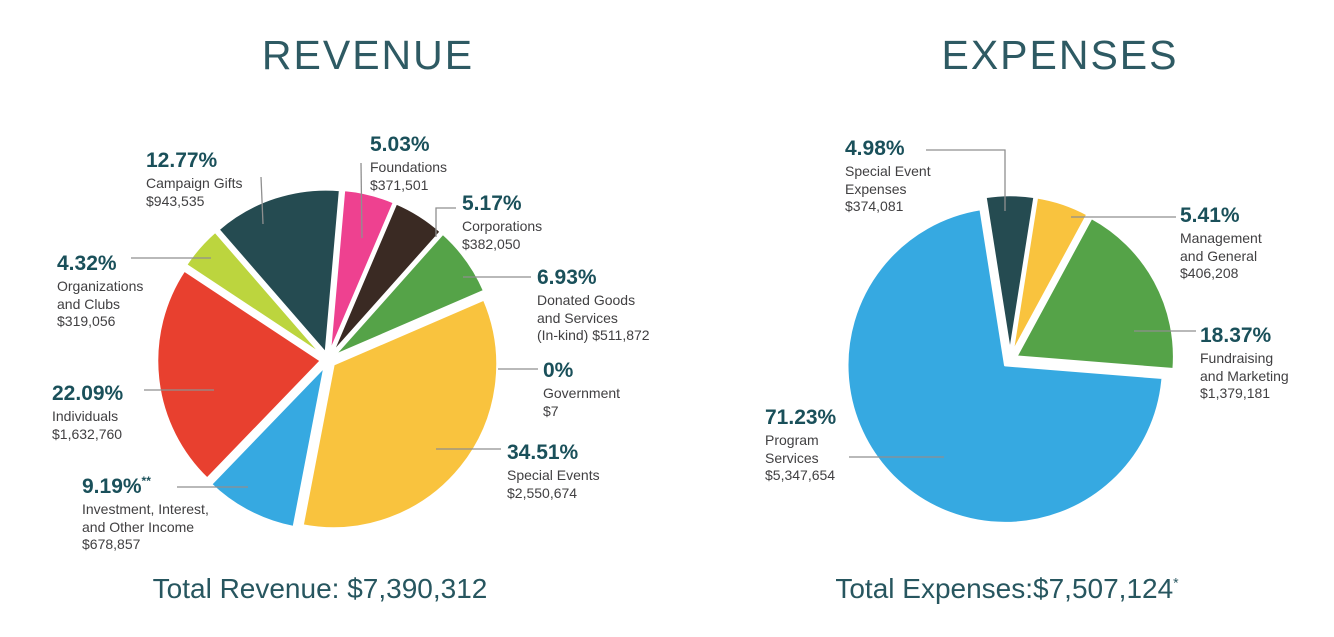  Describe the element at coordinates (876, 188) in the screenshot. I see `special-event-expenses-name-line2: Expenses` at that location.